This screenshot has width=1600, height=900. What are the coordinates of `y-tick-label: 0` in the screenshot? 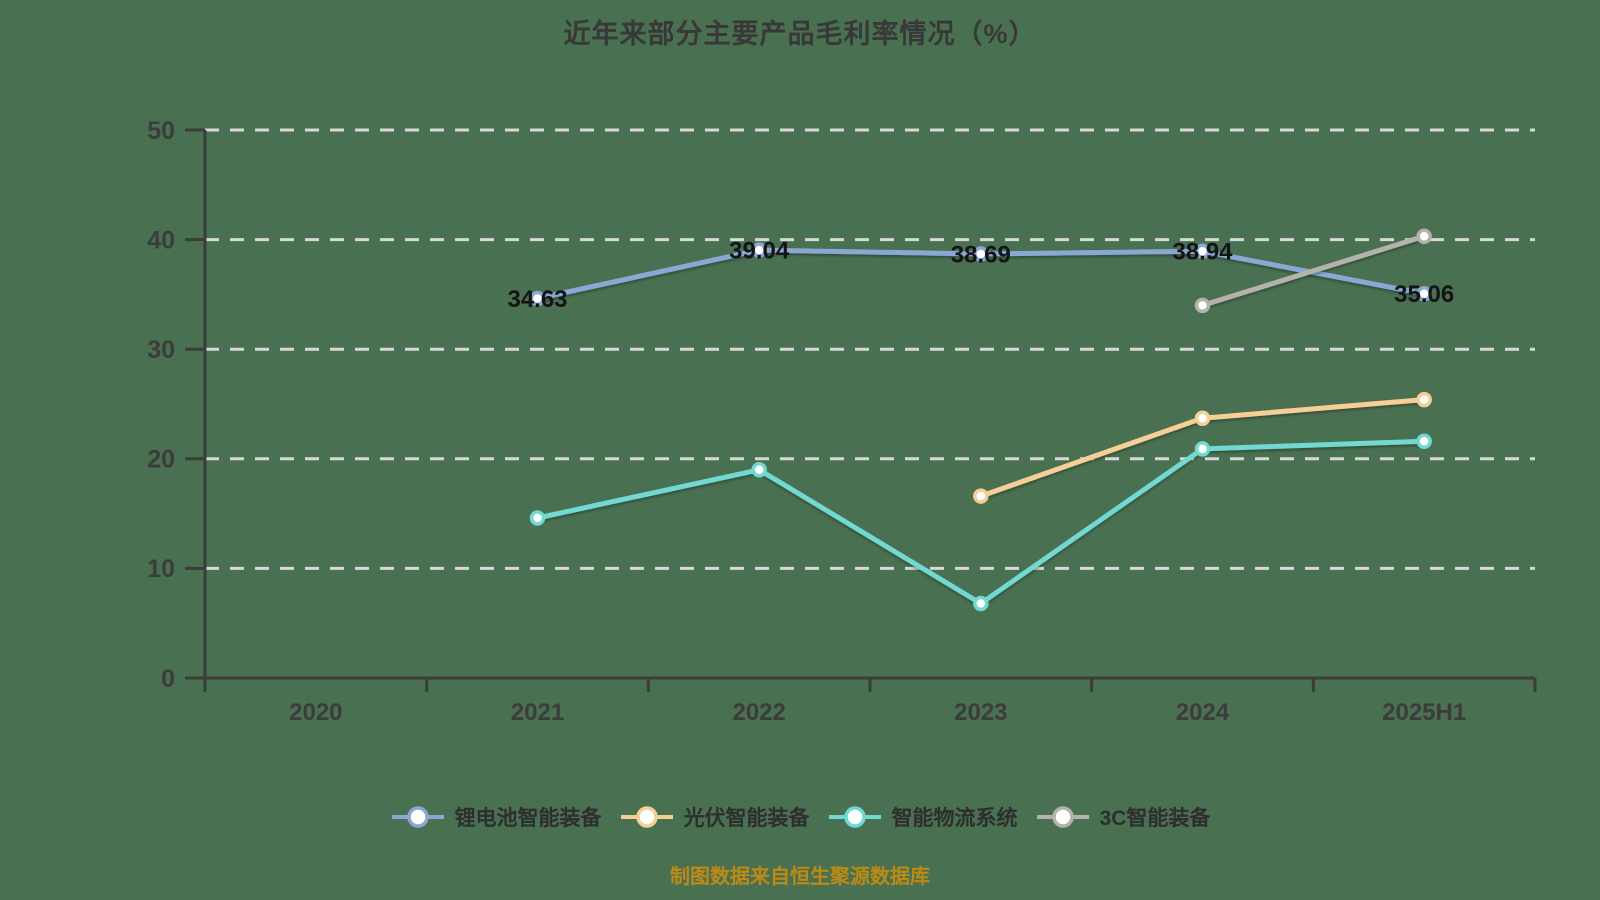 It's located at (168, 679).